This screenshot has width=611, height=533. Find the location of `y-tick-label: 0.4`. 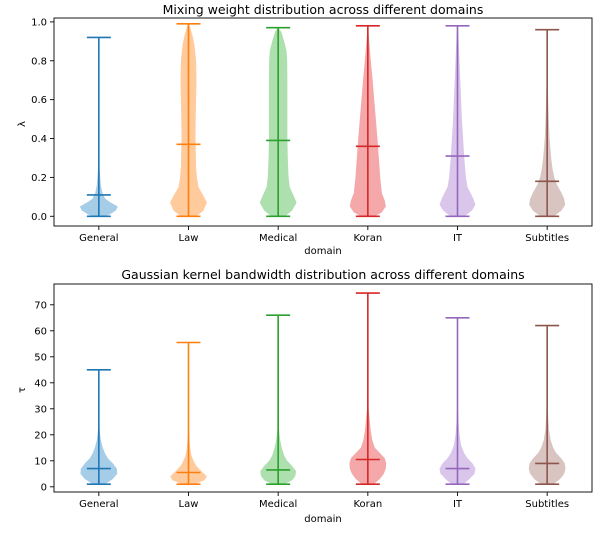

y-tick-label: 0.4 is located at coordinates (39, 139).